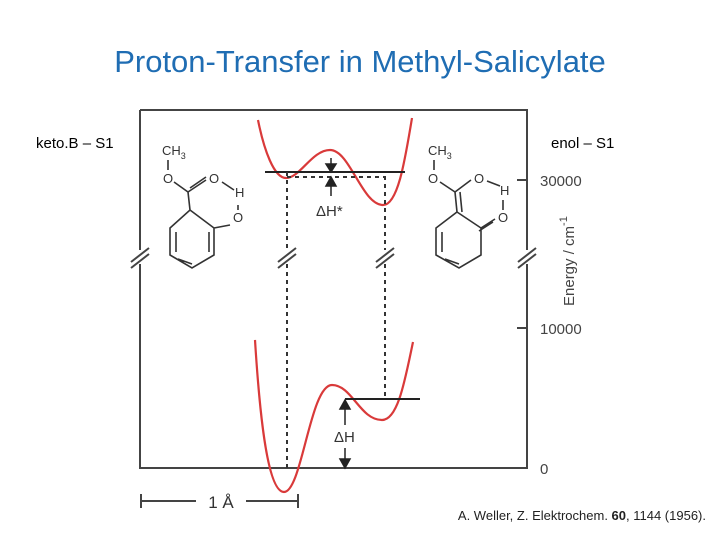 The width and height of the screenshot is (720, 540). I want to click on right-label: enol – S1, so click(582, 143).